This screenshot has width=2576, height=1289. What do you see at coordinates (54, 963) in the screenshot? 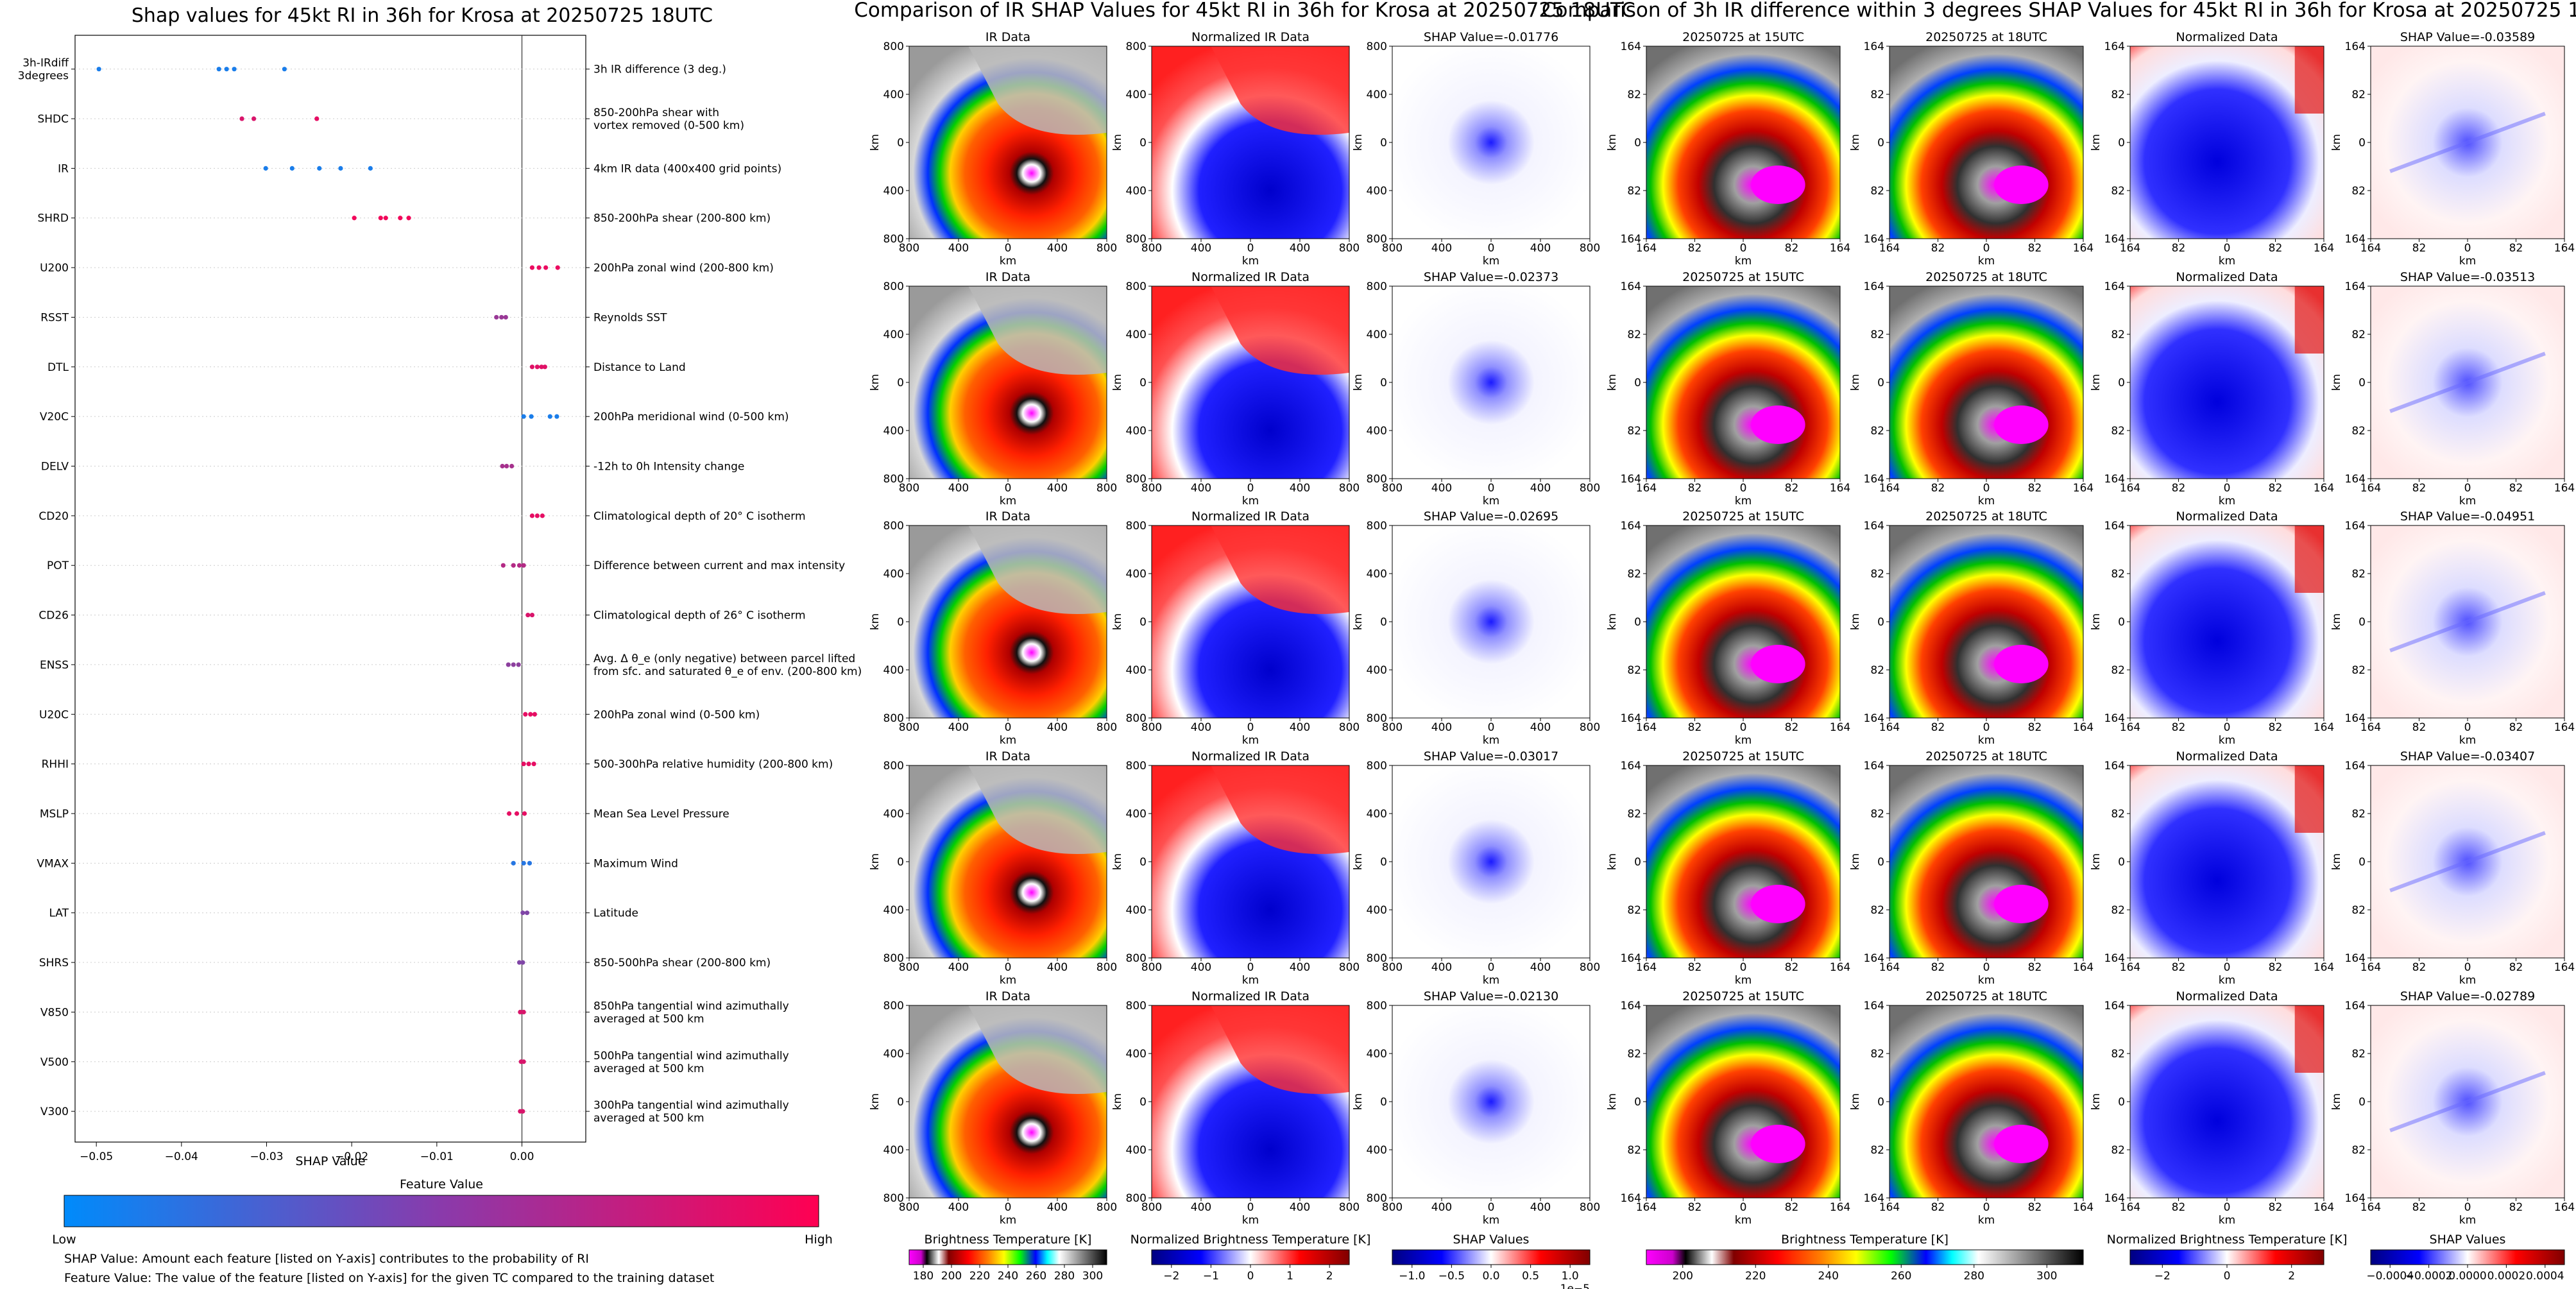
I see `feature-name-label: SHRS` at bounding box center [54, 963].